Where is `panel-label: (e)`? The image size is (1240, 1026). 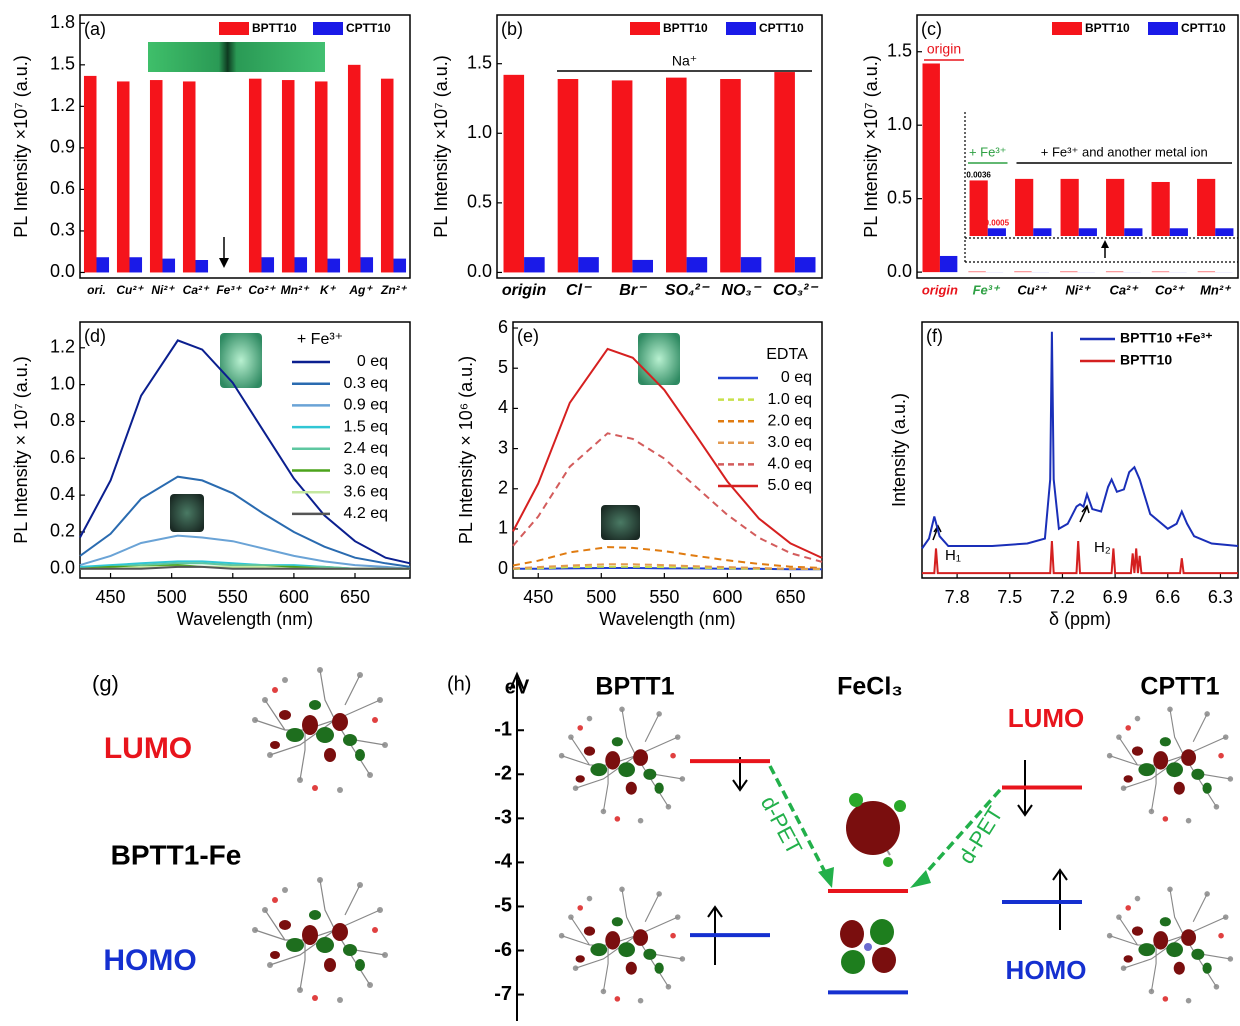
panel-label: (e) is located at coordinates (528, 336).